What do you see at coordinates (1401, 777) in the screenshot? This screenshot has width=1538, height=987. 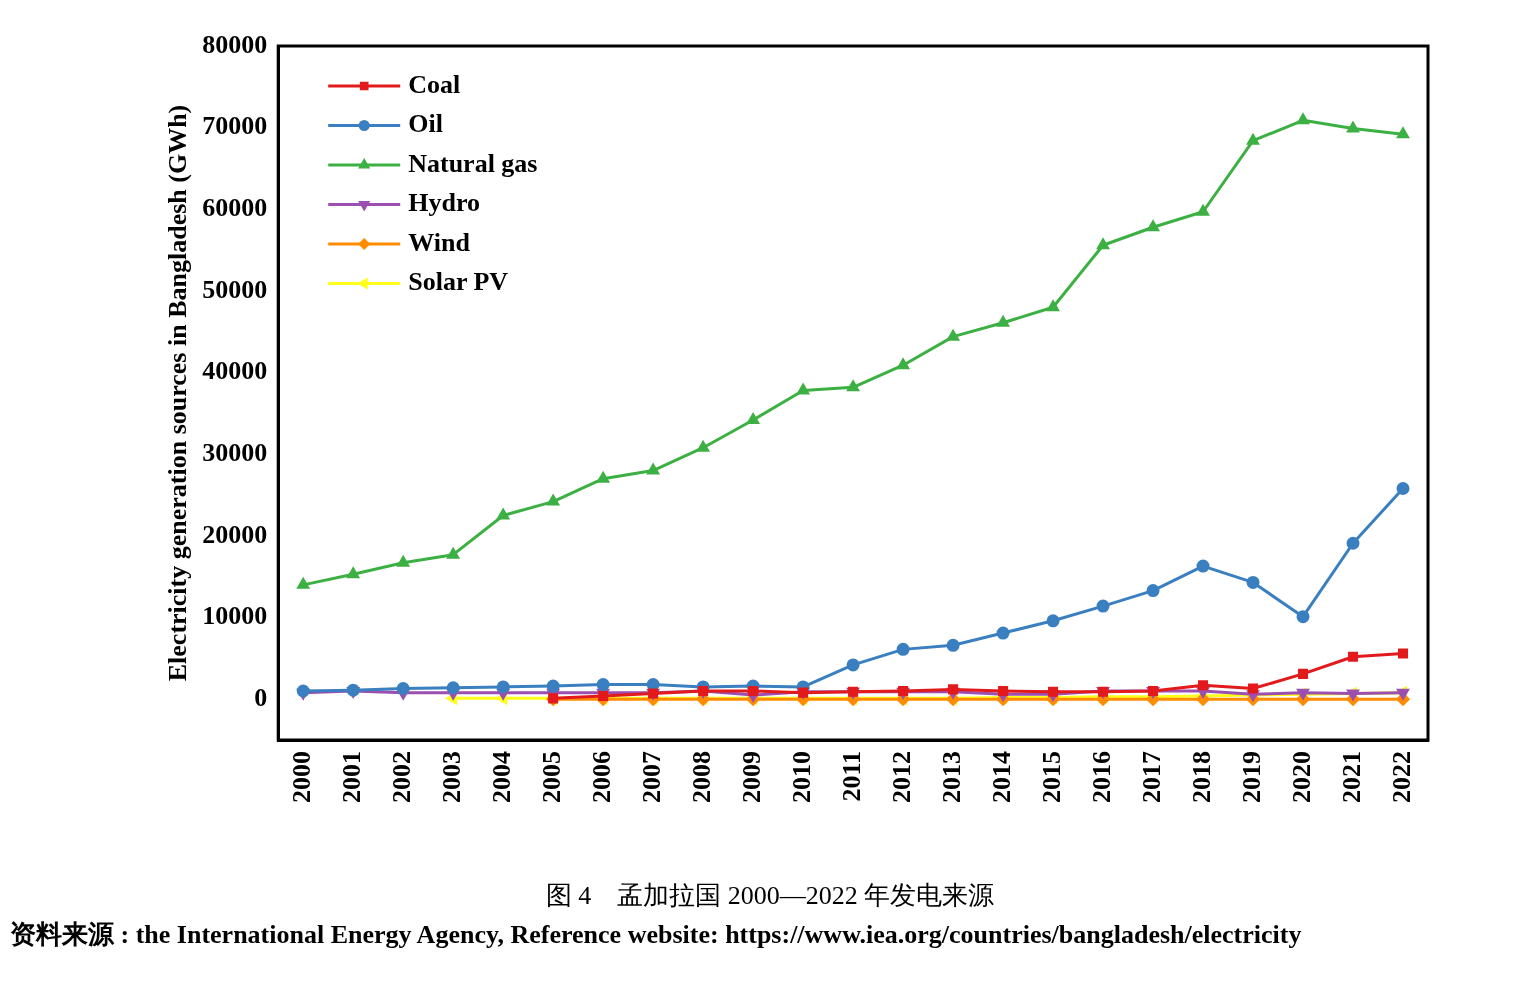 I see `x-tick-label: 2022` at bounding box center [1401, 777].